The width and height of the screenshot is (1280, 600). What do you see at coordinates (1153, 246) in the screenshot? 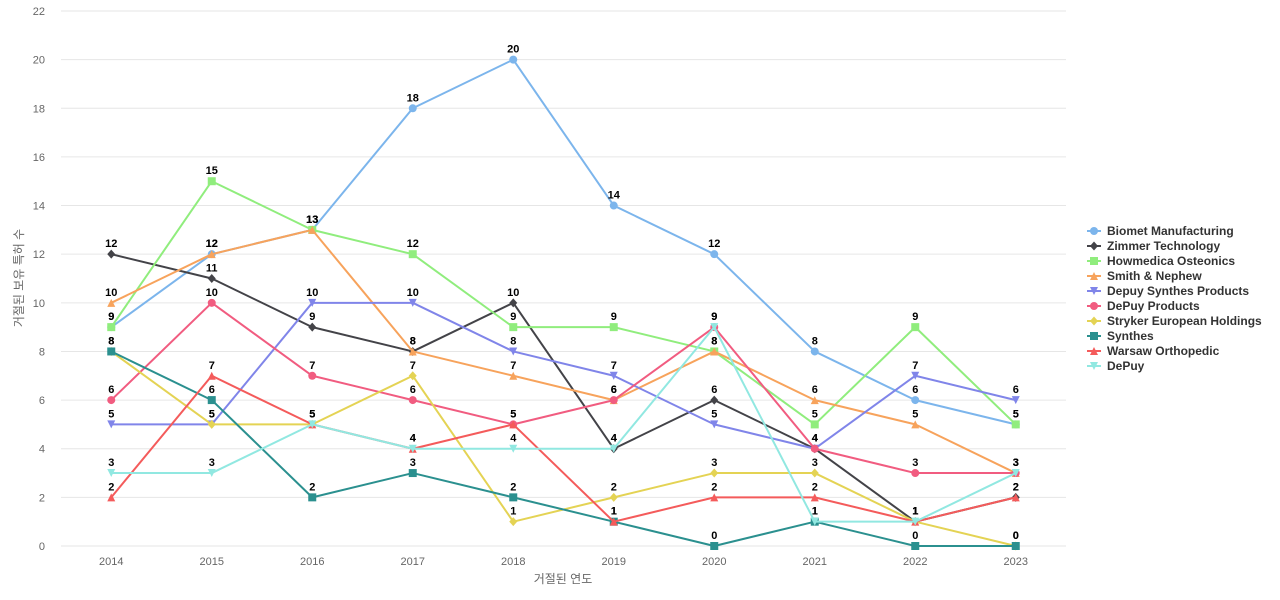
I see `legend-item: Zimmer Technology` at bounding box center [1153, 246].